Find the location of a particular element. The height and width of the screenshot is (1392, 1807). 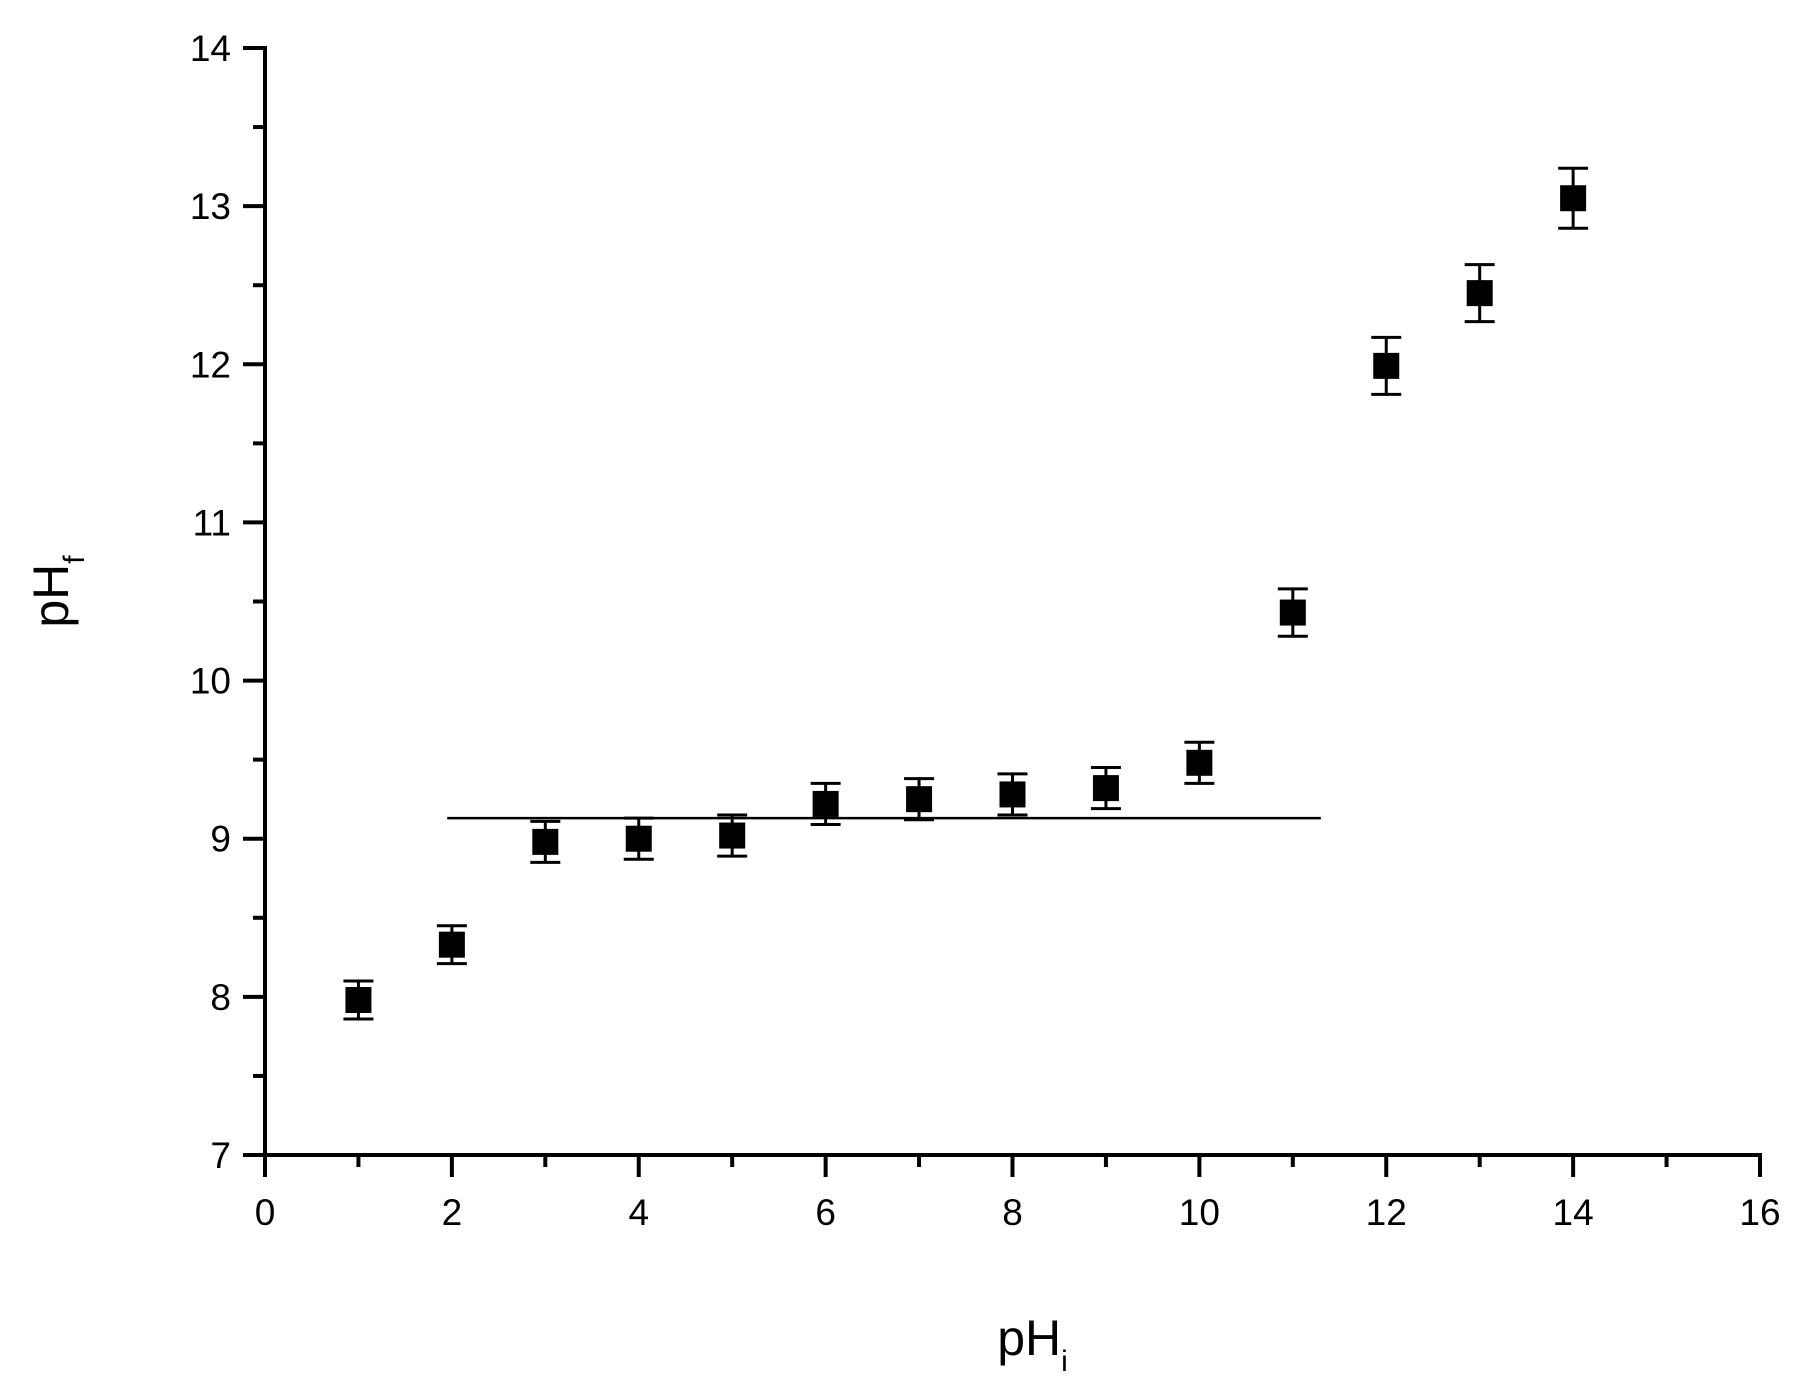

x-tick-label: 8 is located at coordinates (1012, 1212).